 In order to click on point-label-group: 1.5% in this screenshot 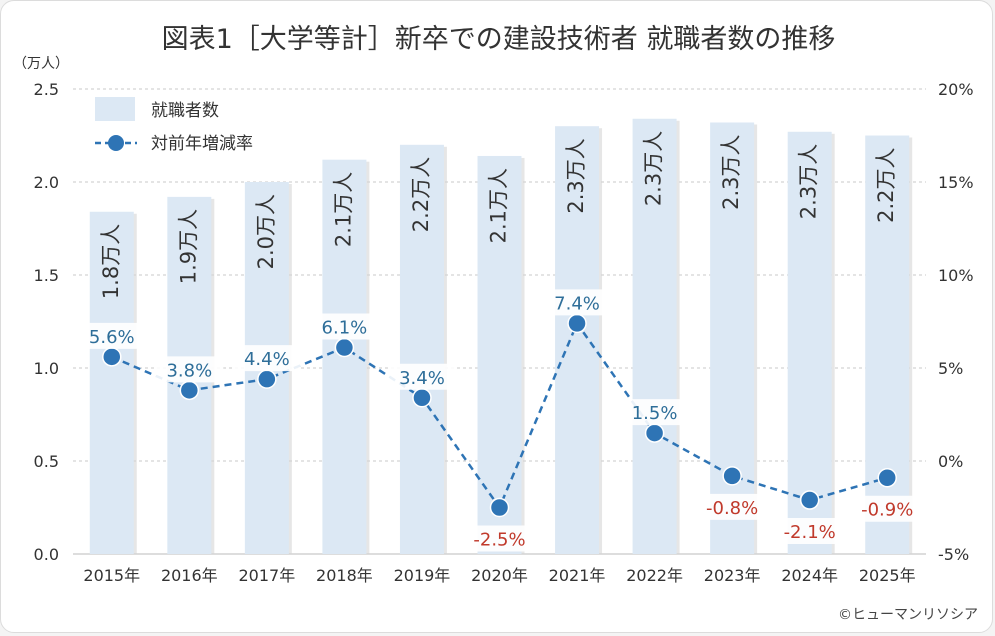, I will do `click(654, 412)`.